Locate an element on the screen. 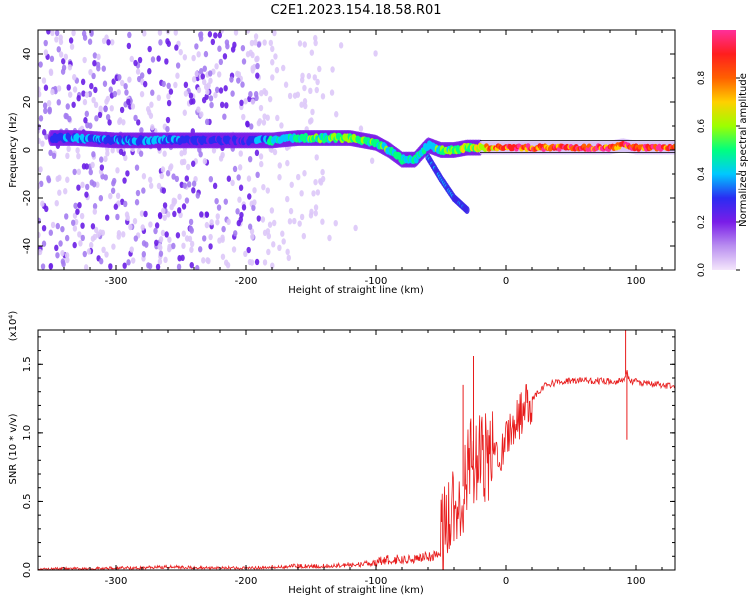 The height and width of the screenshot is (604, 750). figure-title: C2E1.2023.154.18.58.R01 is located at coordinates (355, 10).